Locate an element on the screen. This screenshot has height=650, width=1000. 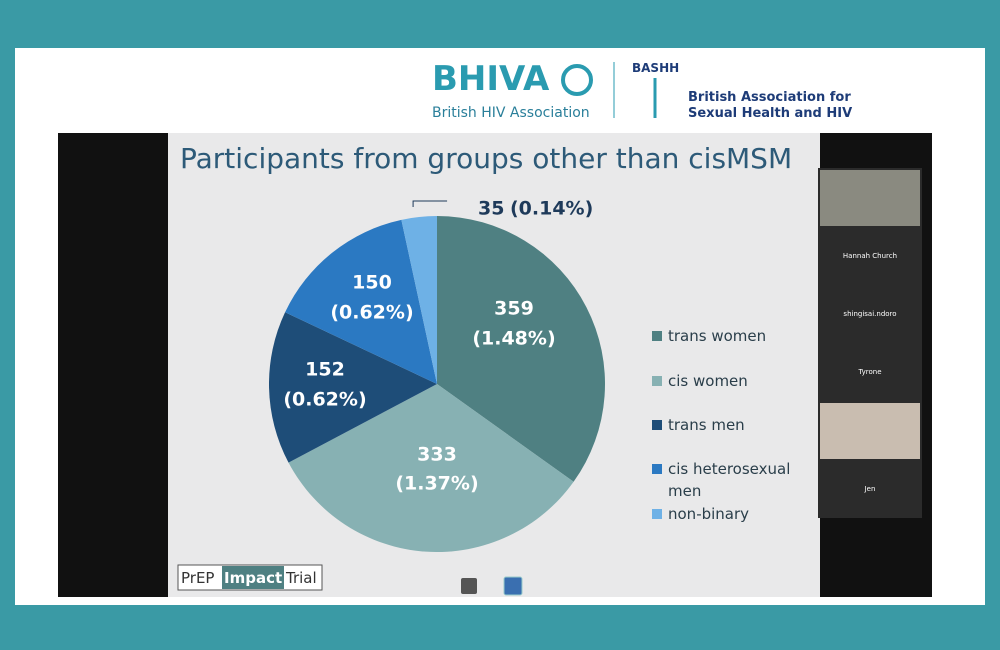
trial-logo-text: Impact is located at coordinates (253, 578).